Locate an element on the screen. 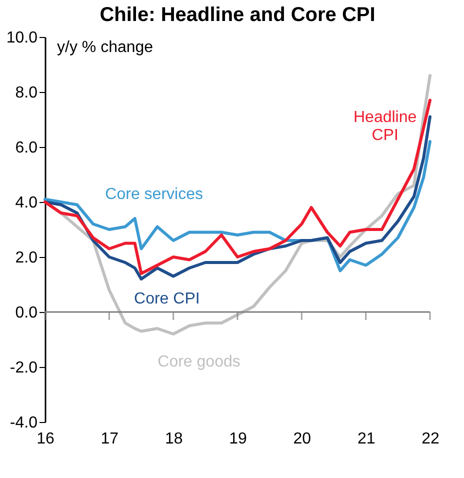  y-tick-label: -4.0 is located at coordinates (24, 423).